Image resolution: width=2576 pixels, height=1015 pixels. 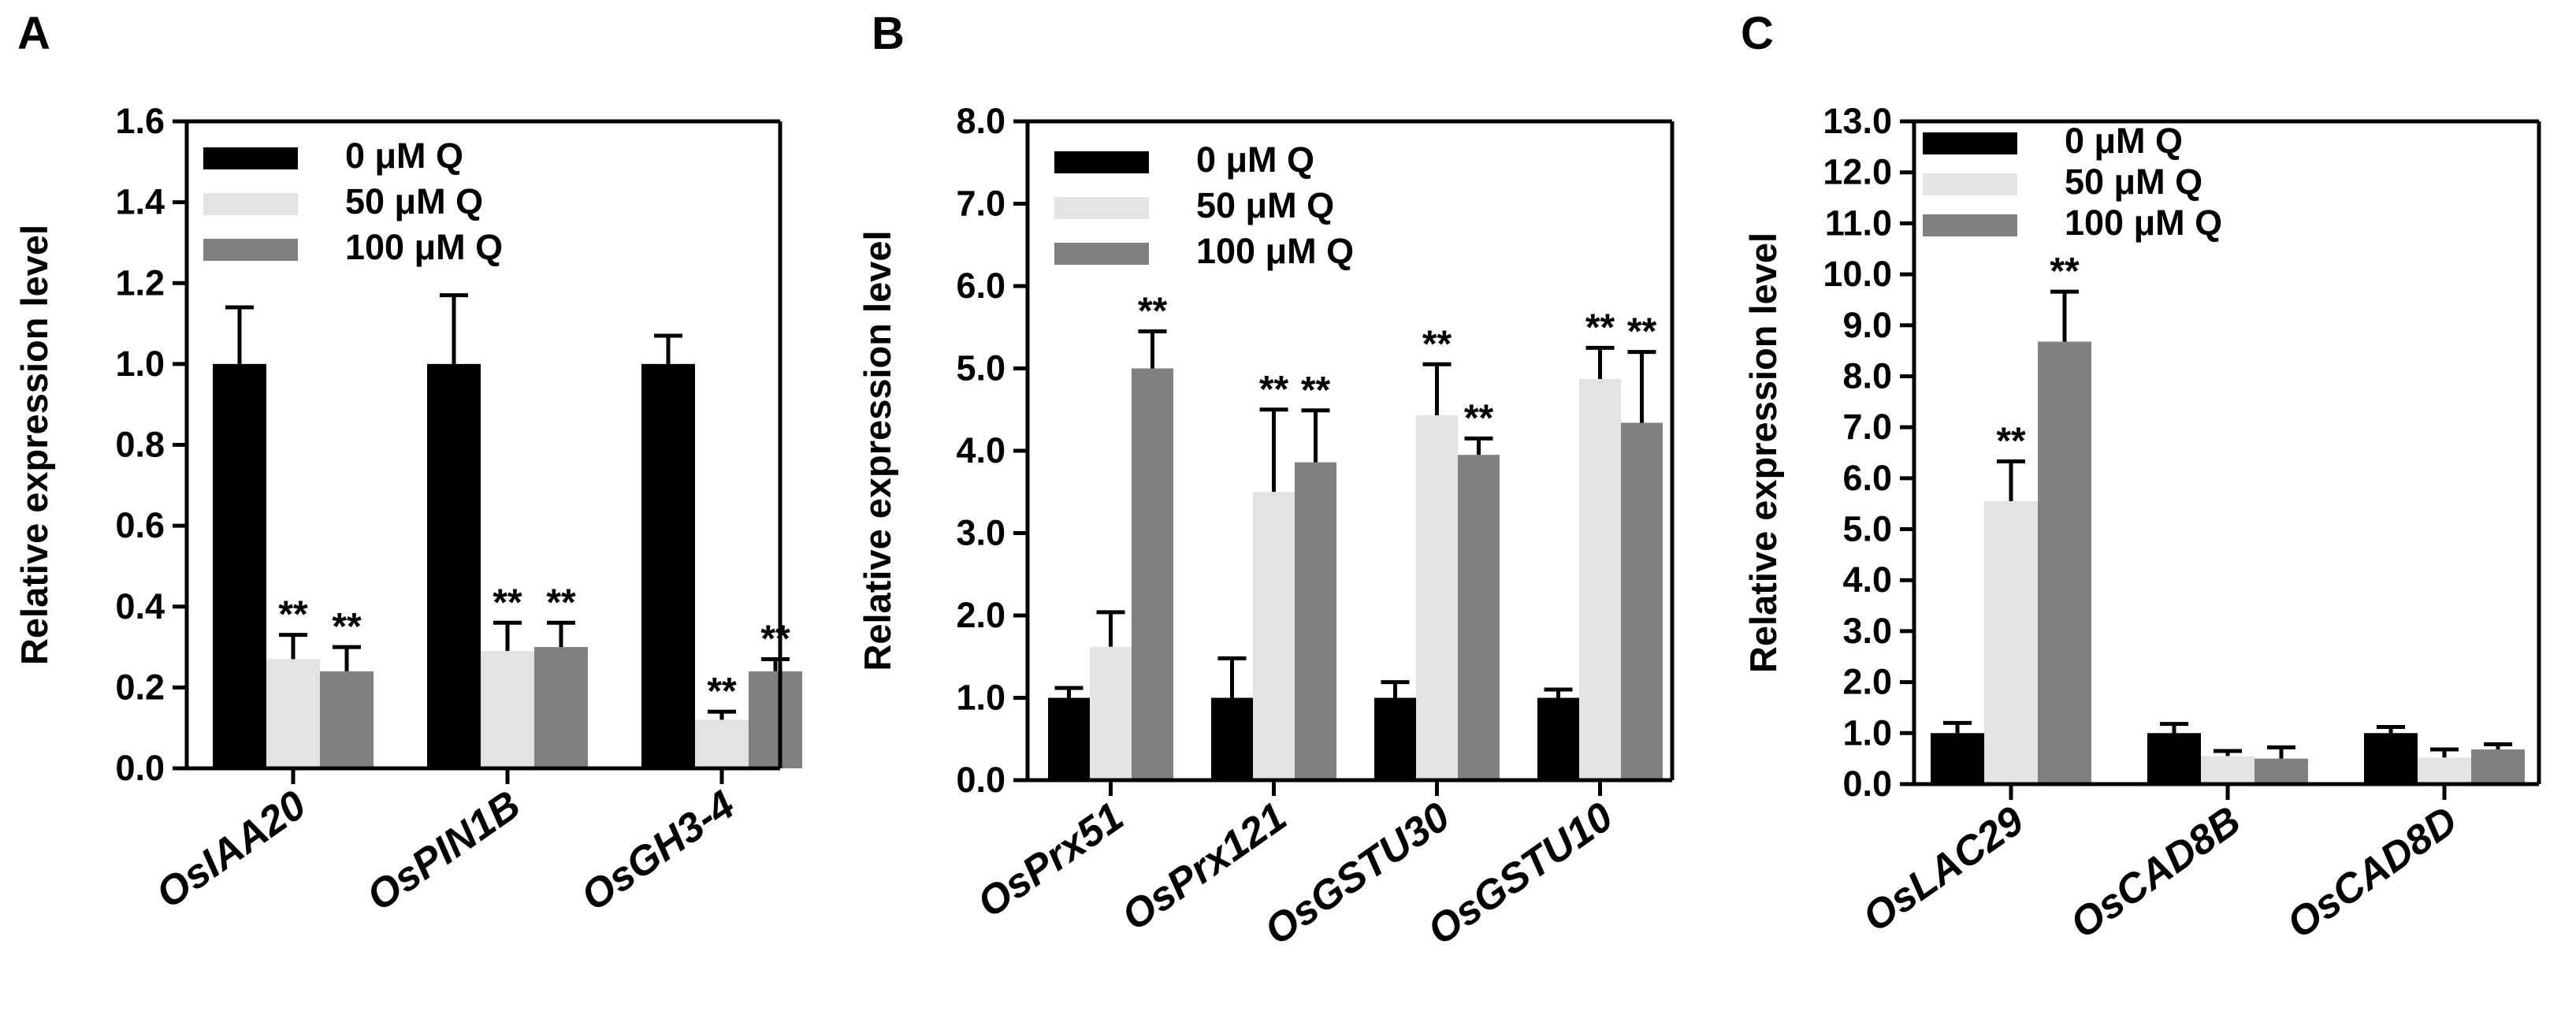 What do you see at coordinates (140, 687) in the screenshot?
I see `y-tick-label: 0.2` at bounding box center [140, 687].